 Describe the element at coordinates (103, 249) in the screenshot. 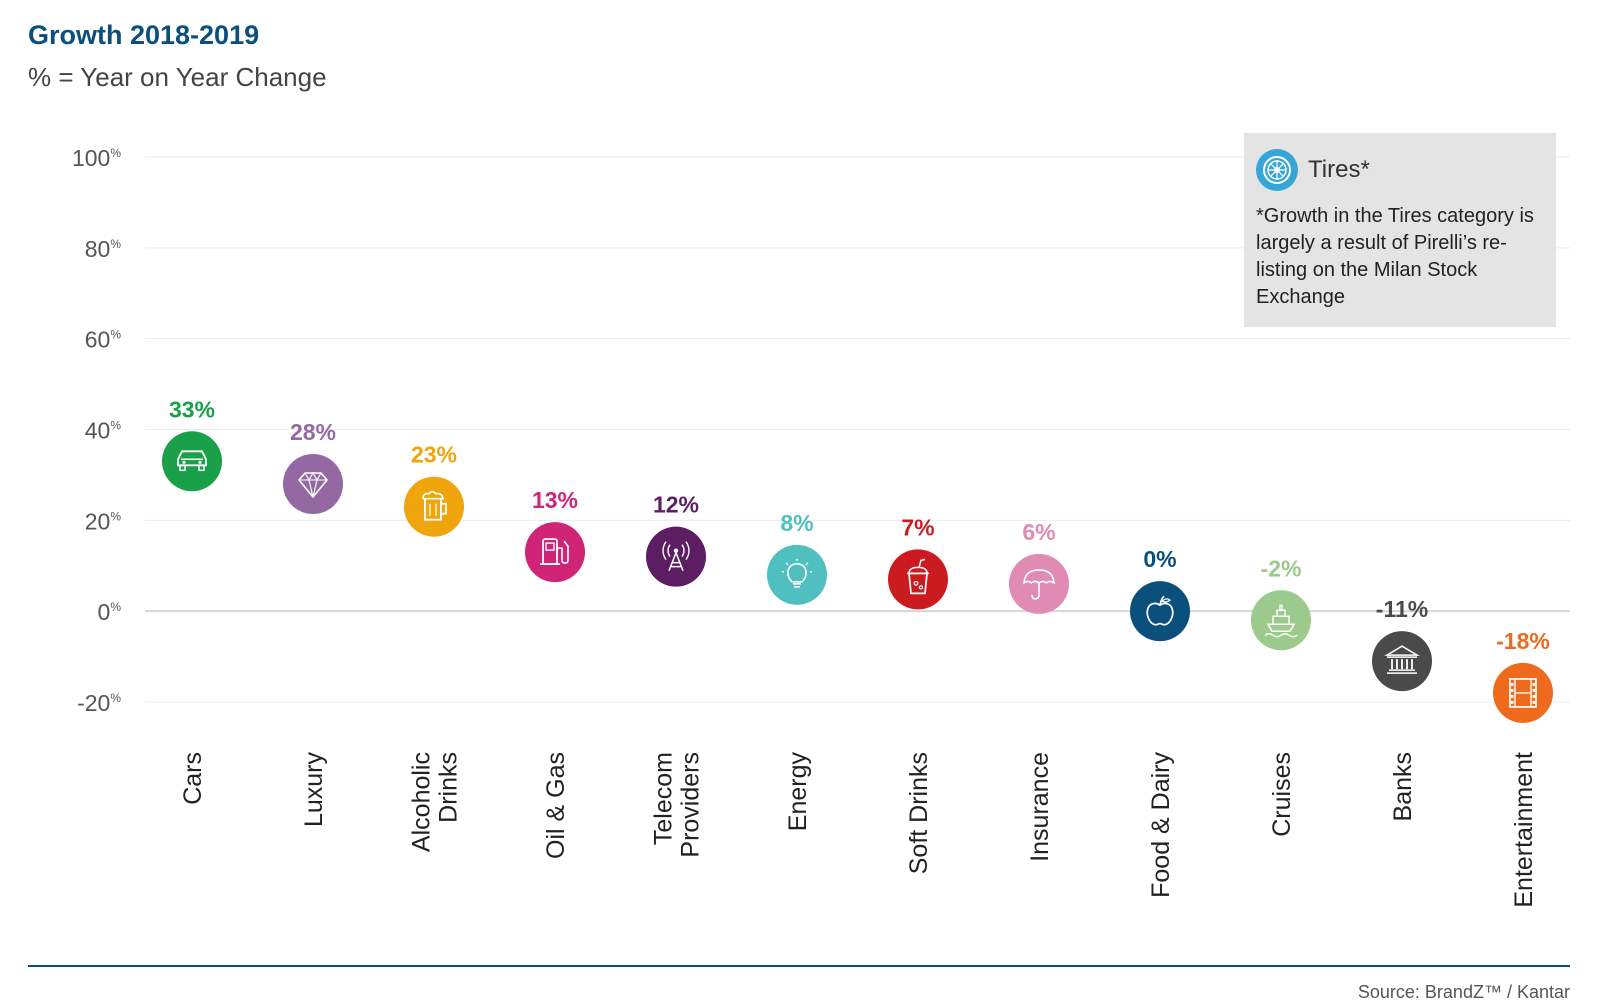

I see `y-tick-label: 80%` at that location.